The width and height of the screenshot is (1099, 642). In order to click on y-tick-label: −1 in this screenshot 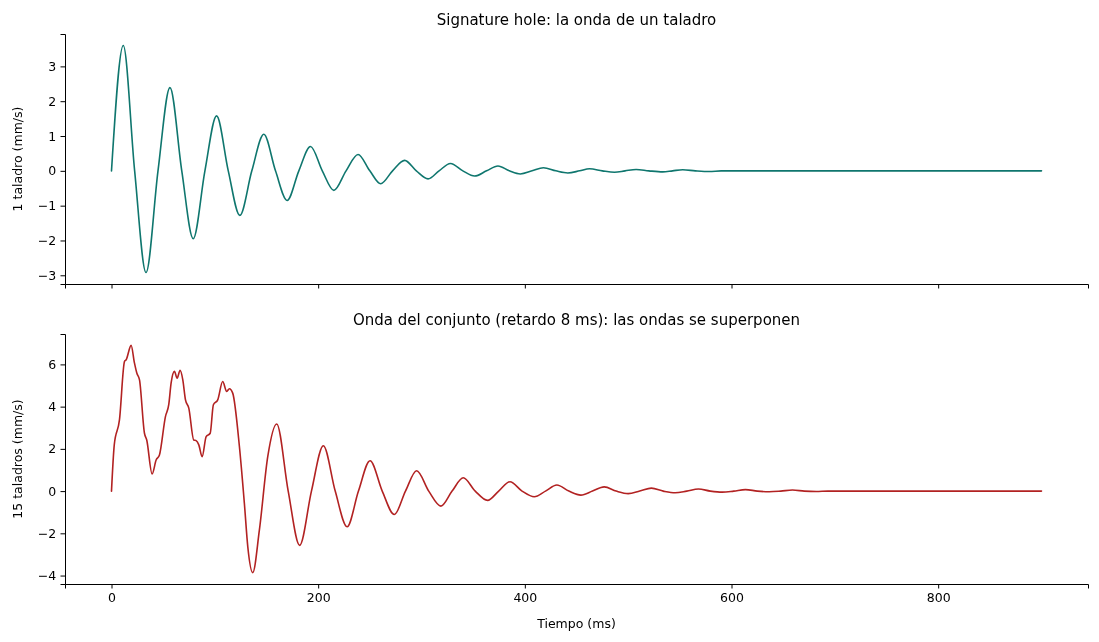, I will do `click(47, 206)`.